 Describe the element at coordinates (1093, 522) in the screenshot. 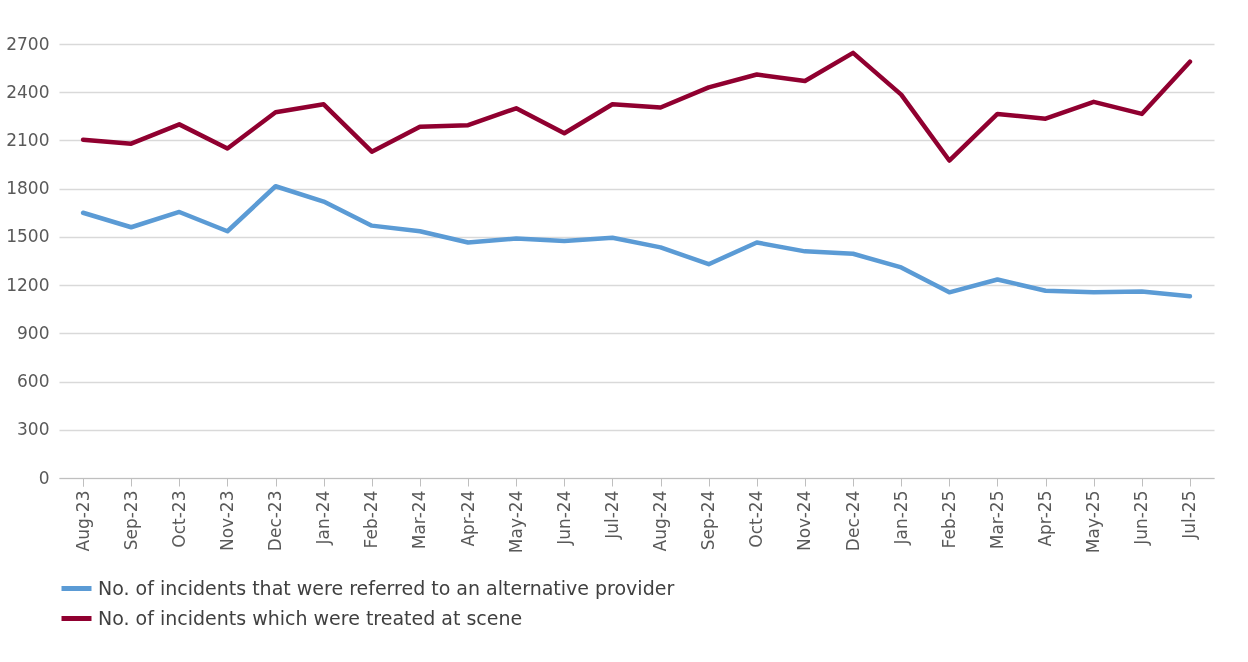

I see `x-tick-label: May-25` at that location.